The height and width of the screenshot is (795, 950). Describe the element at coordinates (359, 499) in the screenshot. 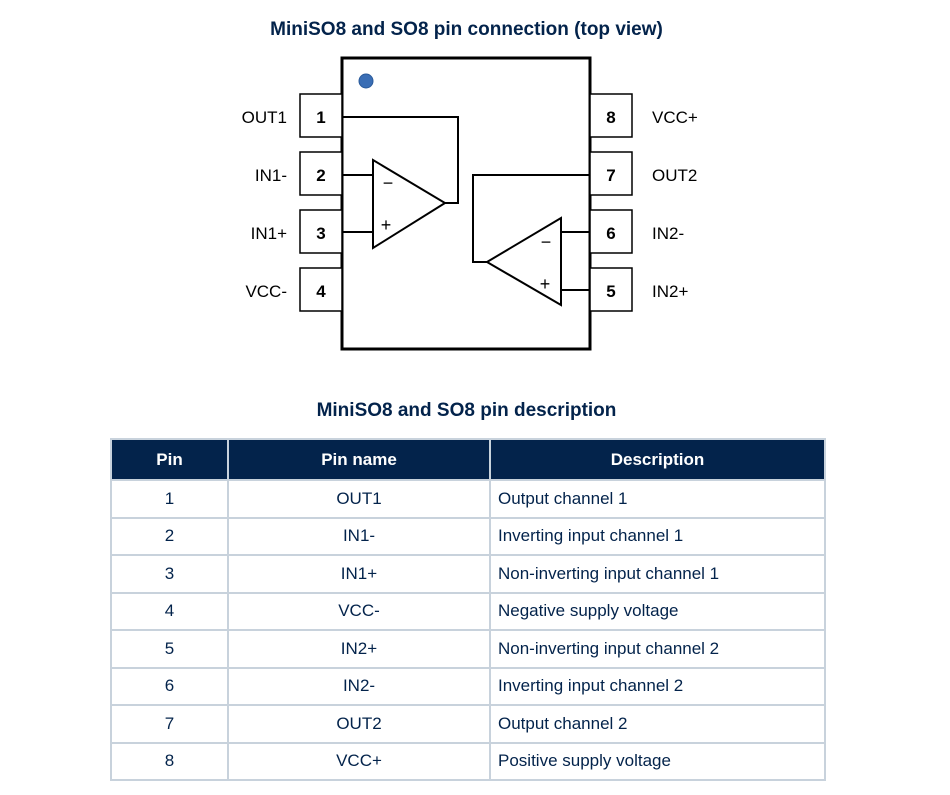

I see `pin-name-cell: OUT1` at that location.